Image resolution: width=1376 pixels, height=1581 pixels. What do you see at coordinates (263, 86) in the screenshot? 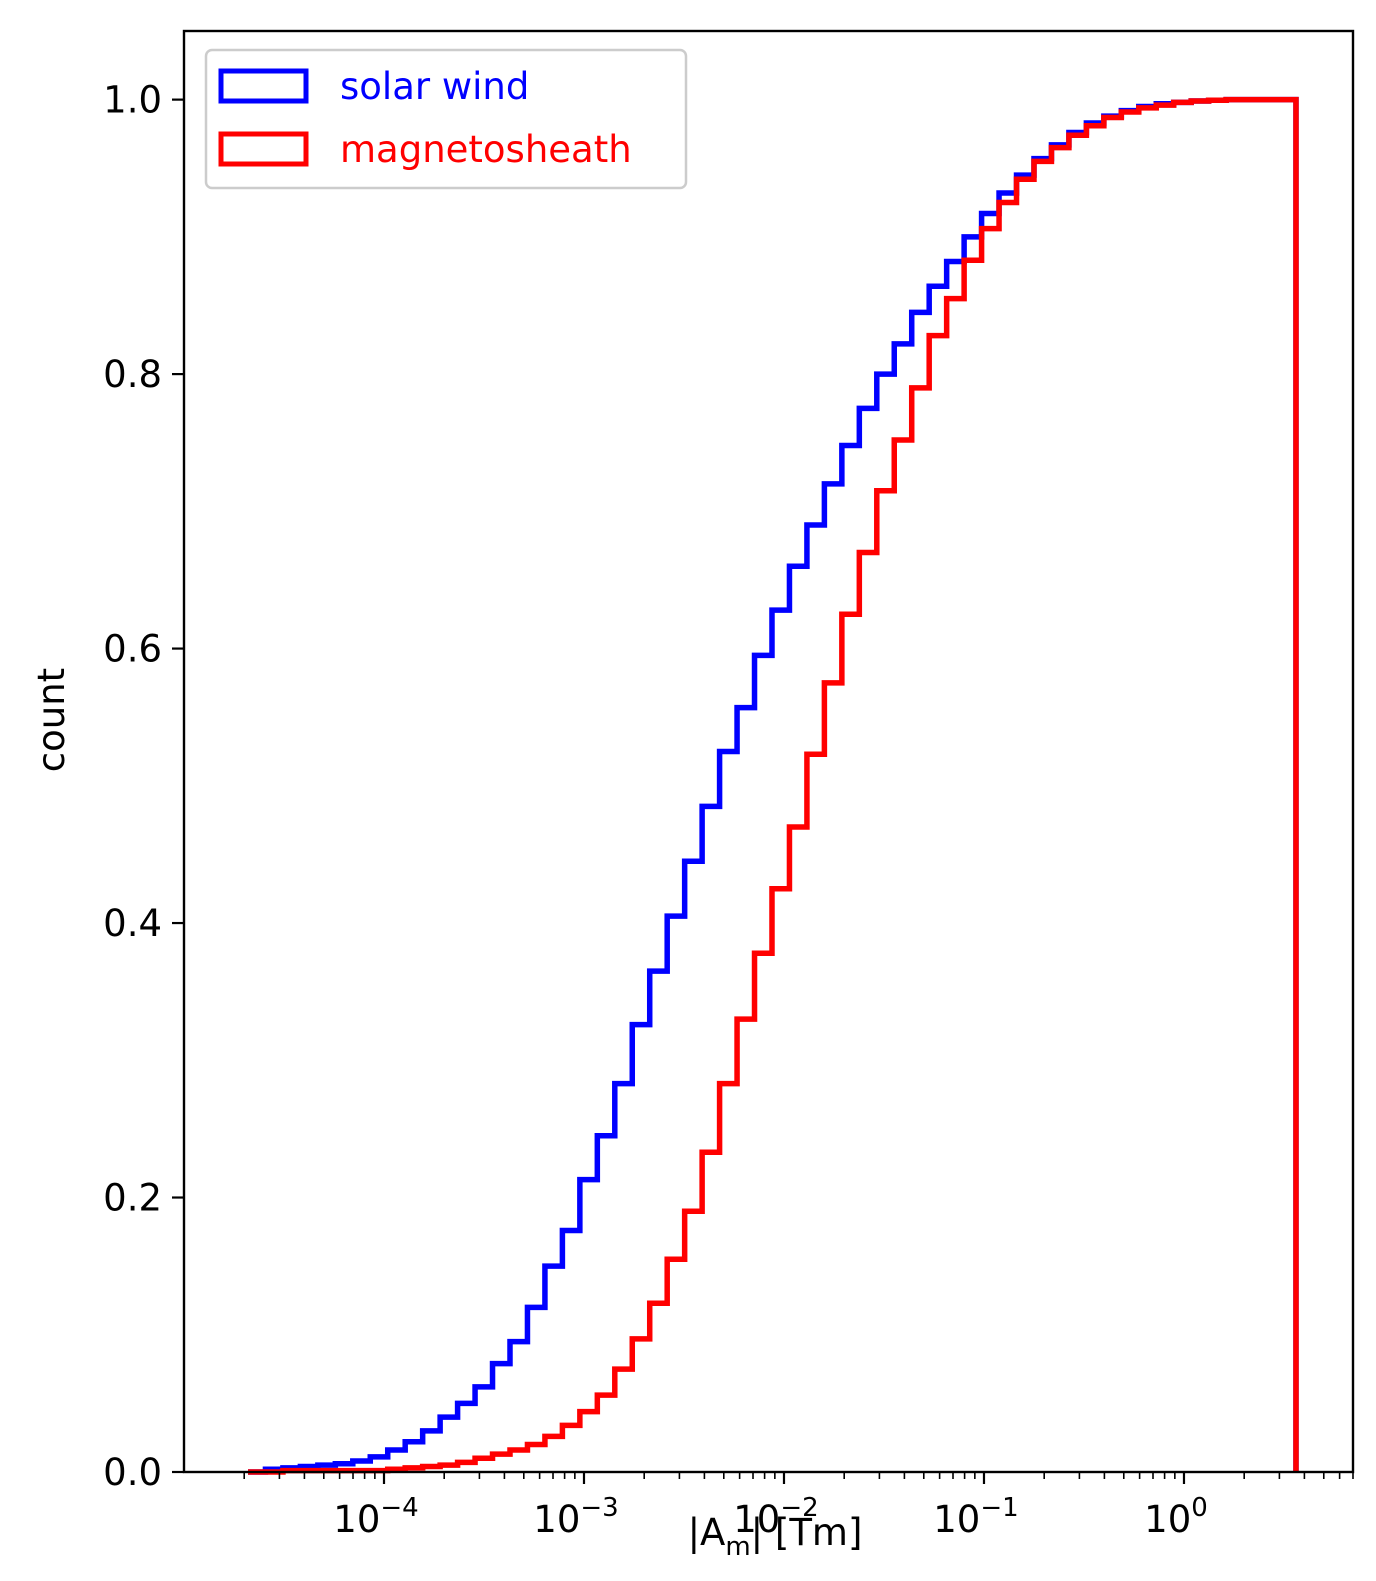
I see `legend-swatch-solar-wind` at bounding box center [263, 86].